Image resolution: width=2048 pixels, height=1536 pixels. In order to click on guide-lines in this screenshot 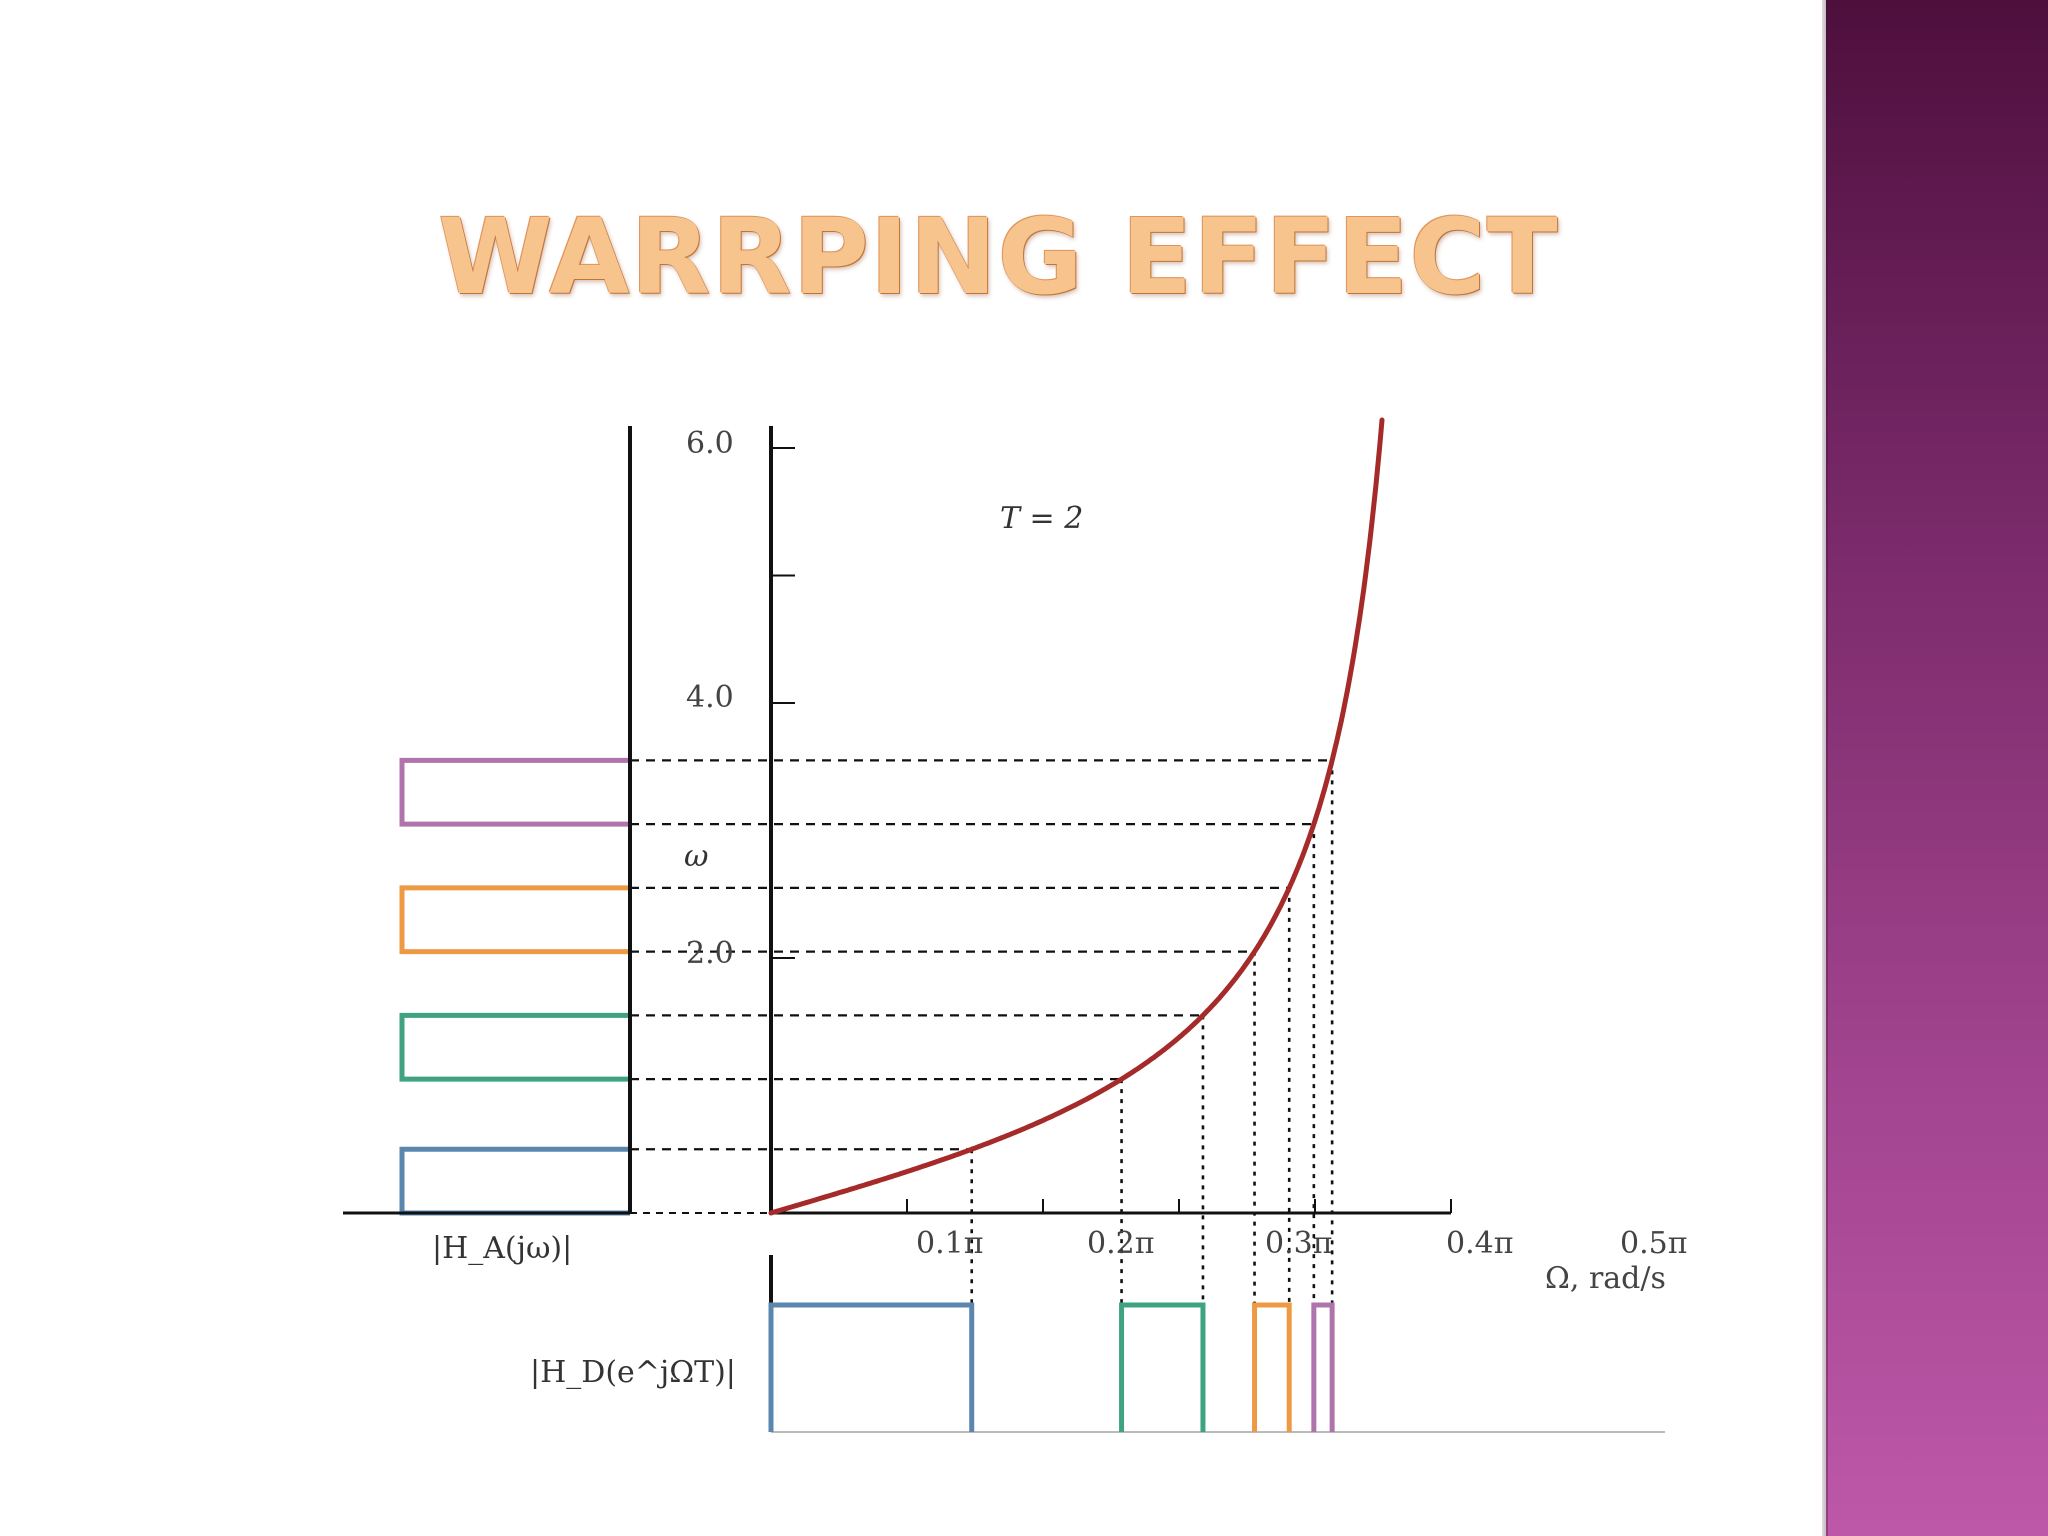, I will do `click(982, 1032)`.